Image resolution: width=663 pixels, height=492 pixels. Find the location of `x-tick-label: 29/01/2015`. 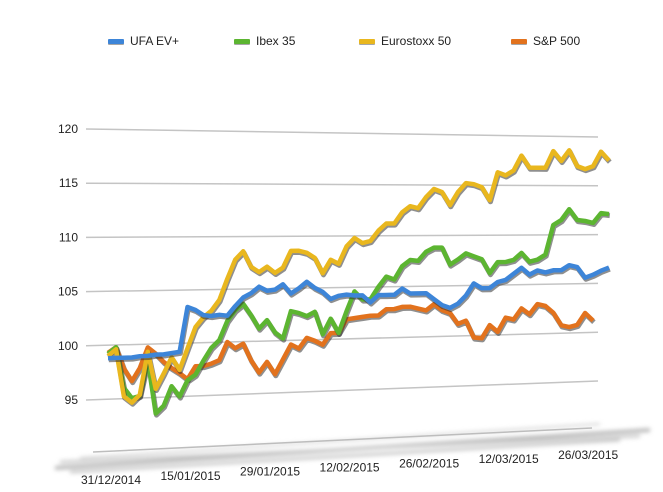

x-tick-label: 29/01/2015 is located at coordinates (270, 472).